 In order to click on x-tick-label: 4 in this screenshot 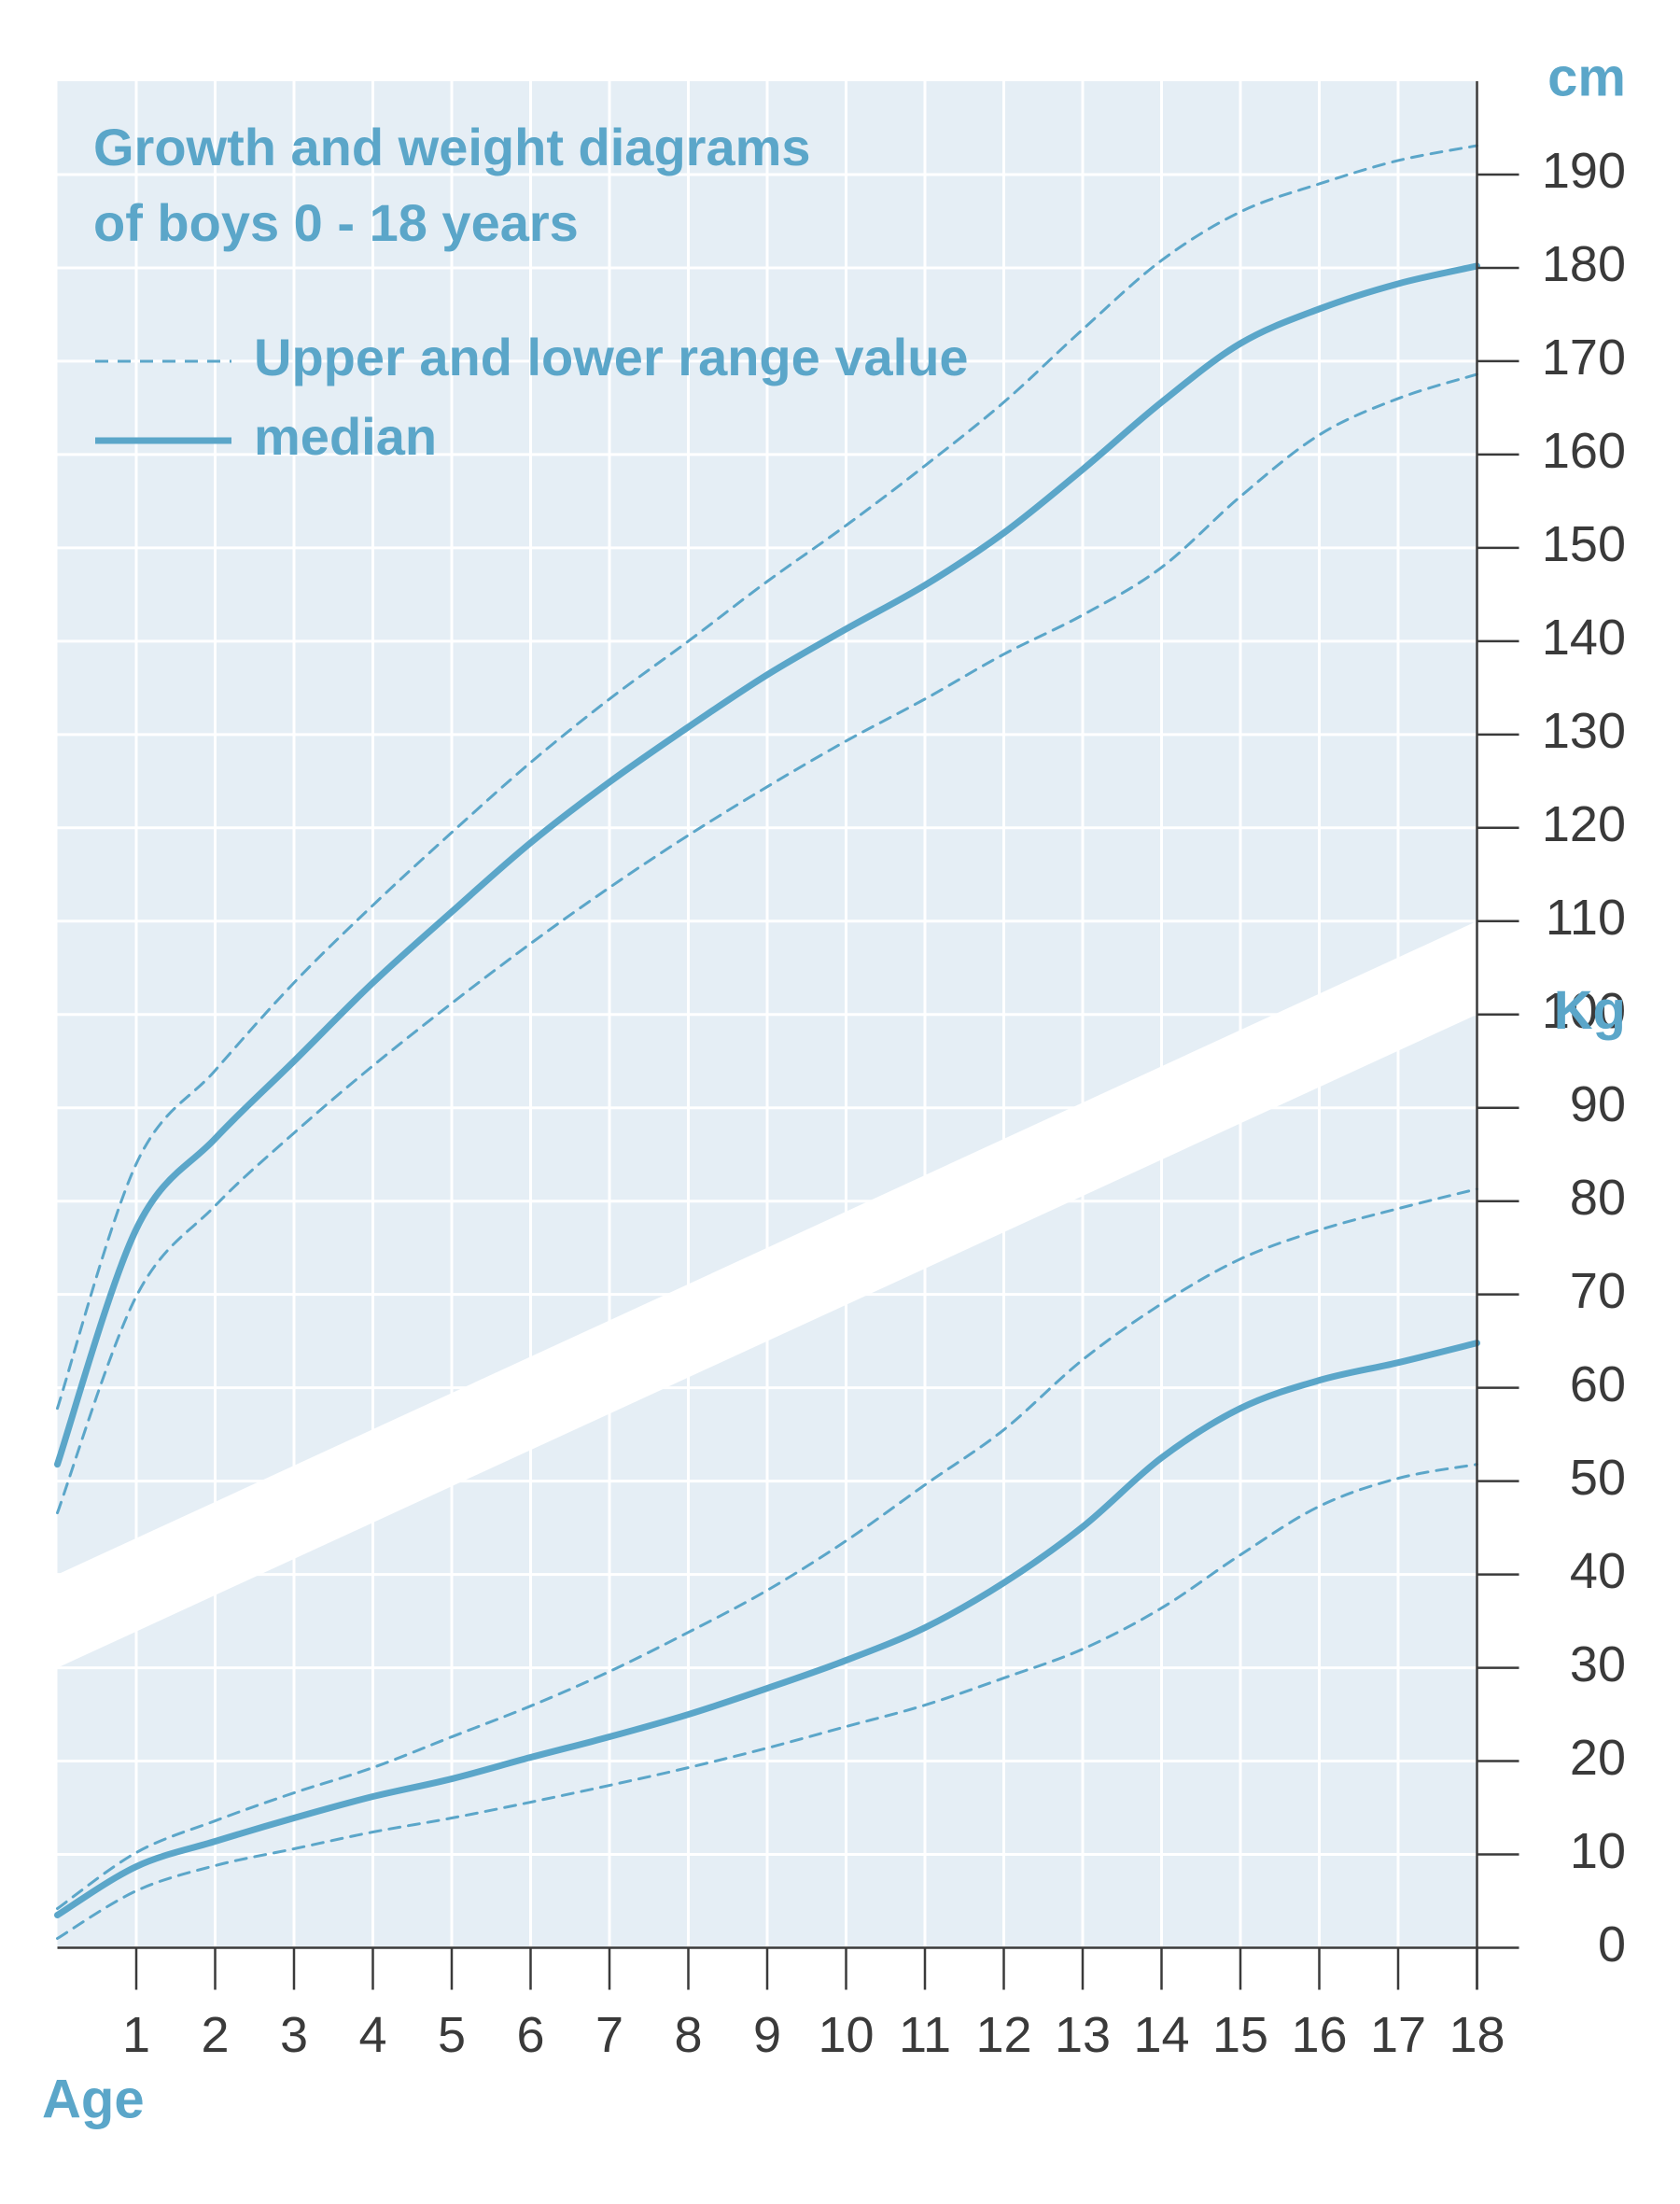, I will do `click(372, 2035)`.